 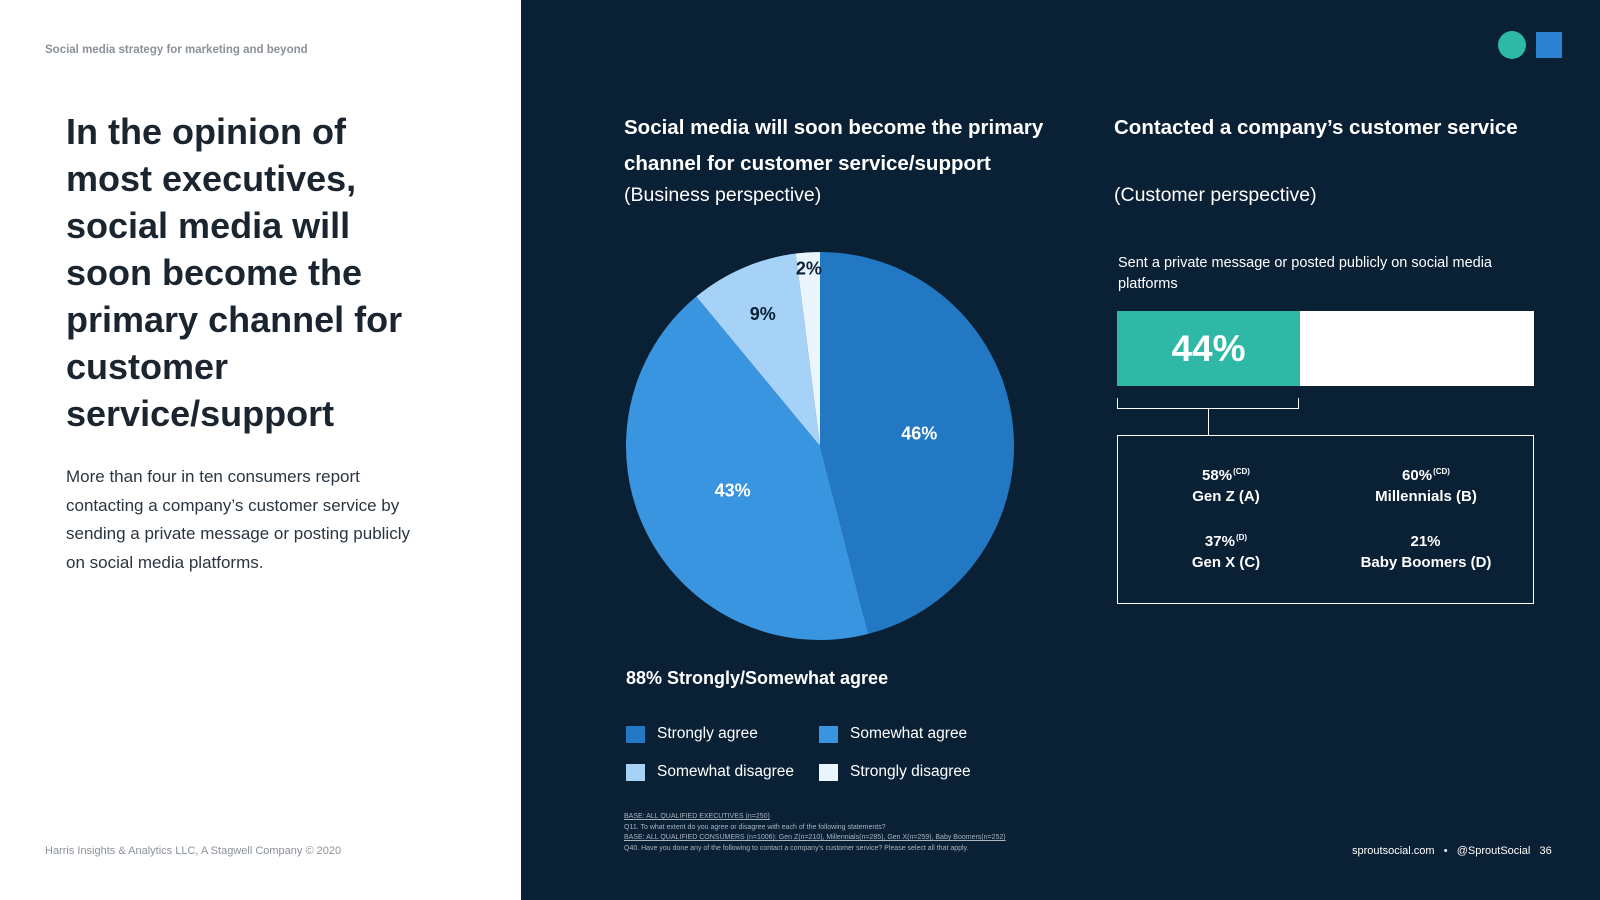 I want to click on gen-pct: 58%(CD), so click(x=1226, y=475).